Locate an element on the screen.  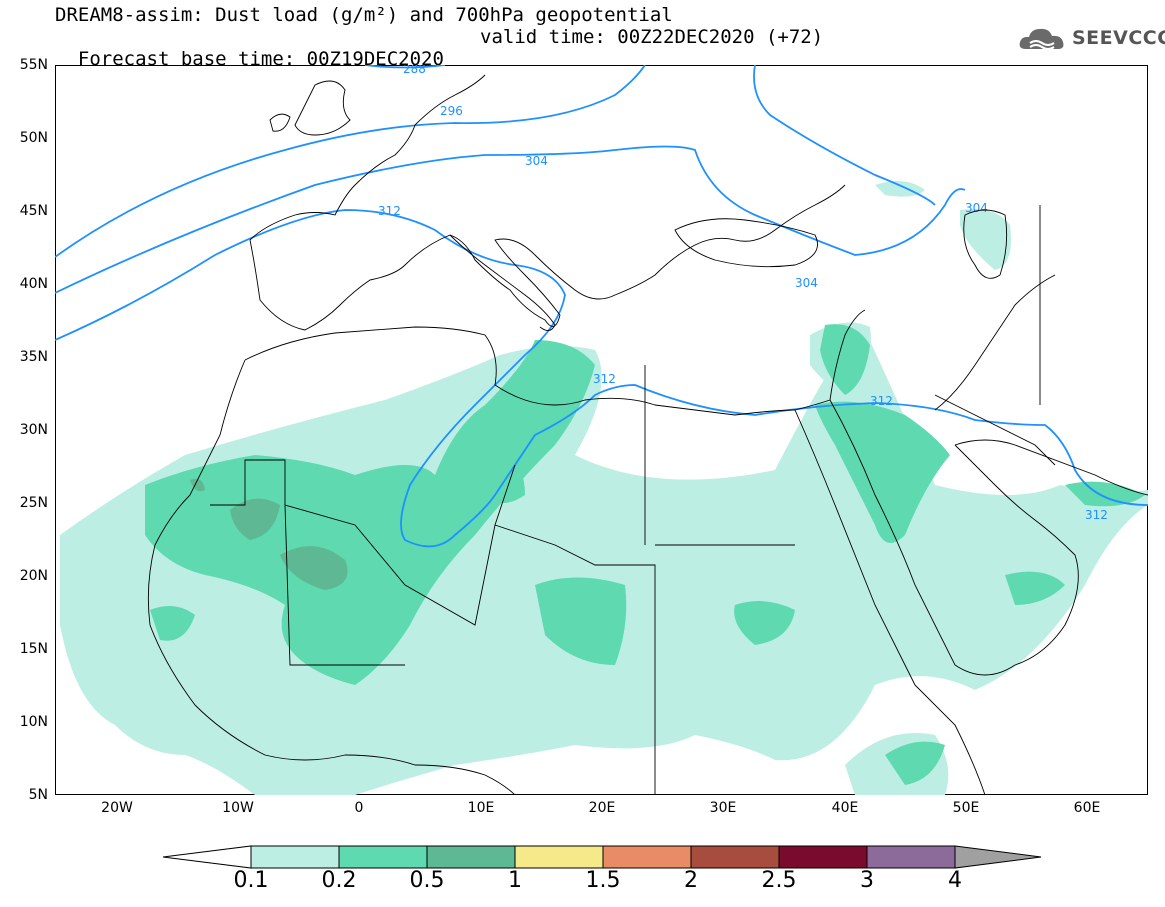
colorbar-label: 0.5 is located at coordinates (427, 880).